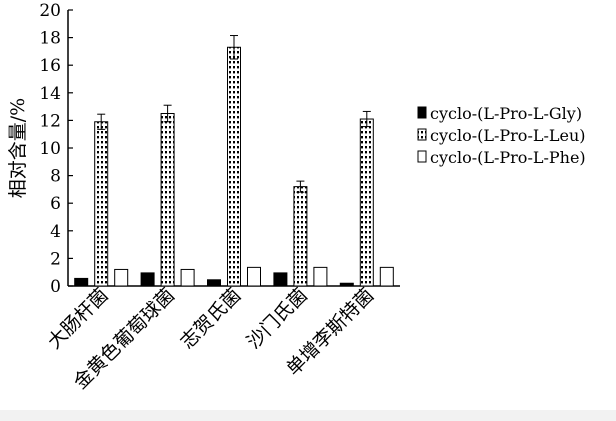 The image size is (616, 421). What do you see at coordinates (508, 157) in the screenshot?
I see `legend-label: cyclo-(L-Pro-L-Phe)` at bounding box center [508, 157].